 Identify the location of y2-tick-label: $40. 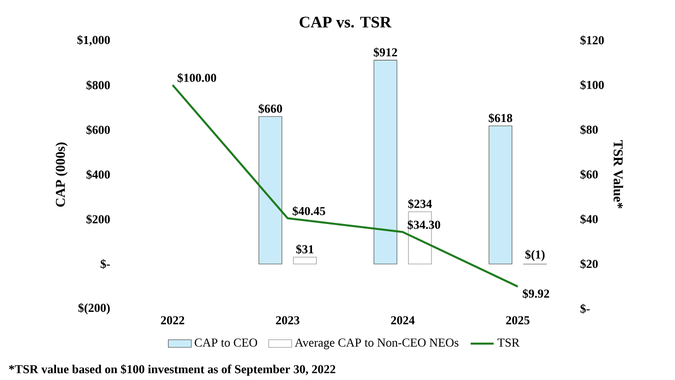
(589, 219).